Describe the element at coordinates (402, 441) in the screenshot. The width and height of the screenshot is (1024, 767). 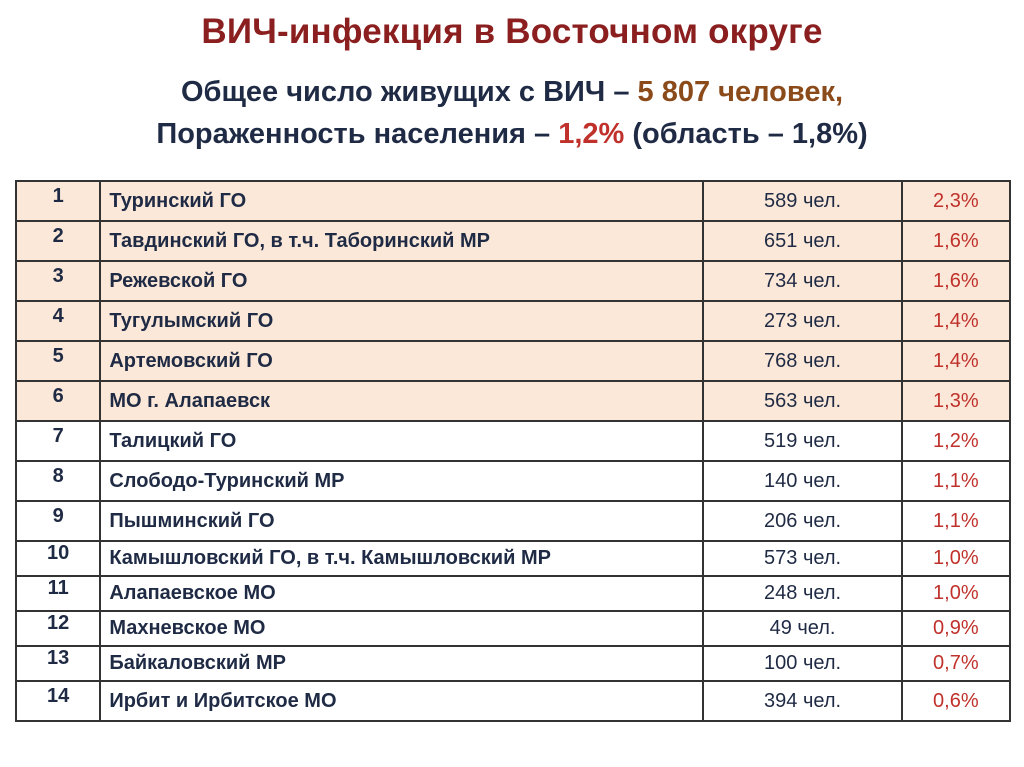
I see `row-district-name: Талицкий ГО` at that location.